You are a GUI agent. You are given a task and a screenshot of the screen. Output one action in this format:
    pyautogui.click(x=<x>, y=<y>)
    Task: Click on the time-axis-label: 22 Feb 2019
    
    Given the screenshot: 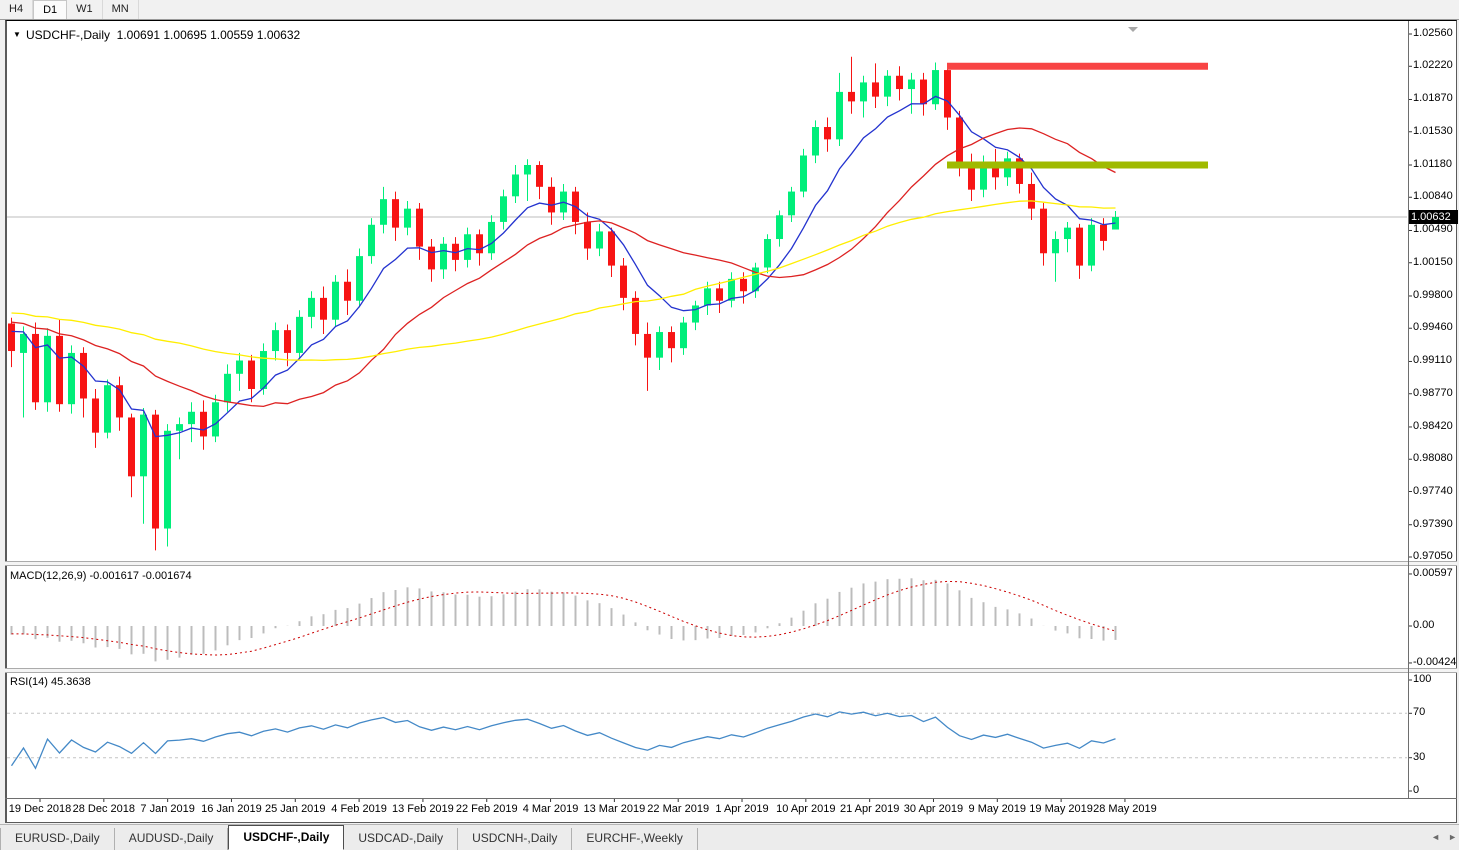 What is the action you would take?
    pyautogui.click(x=486, y=809)
    